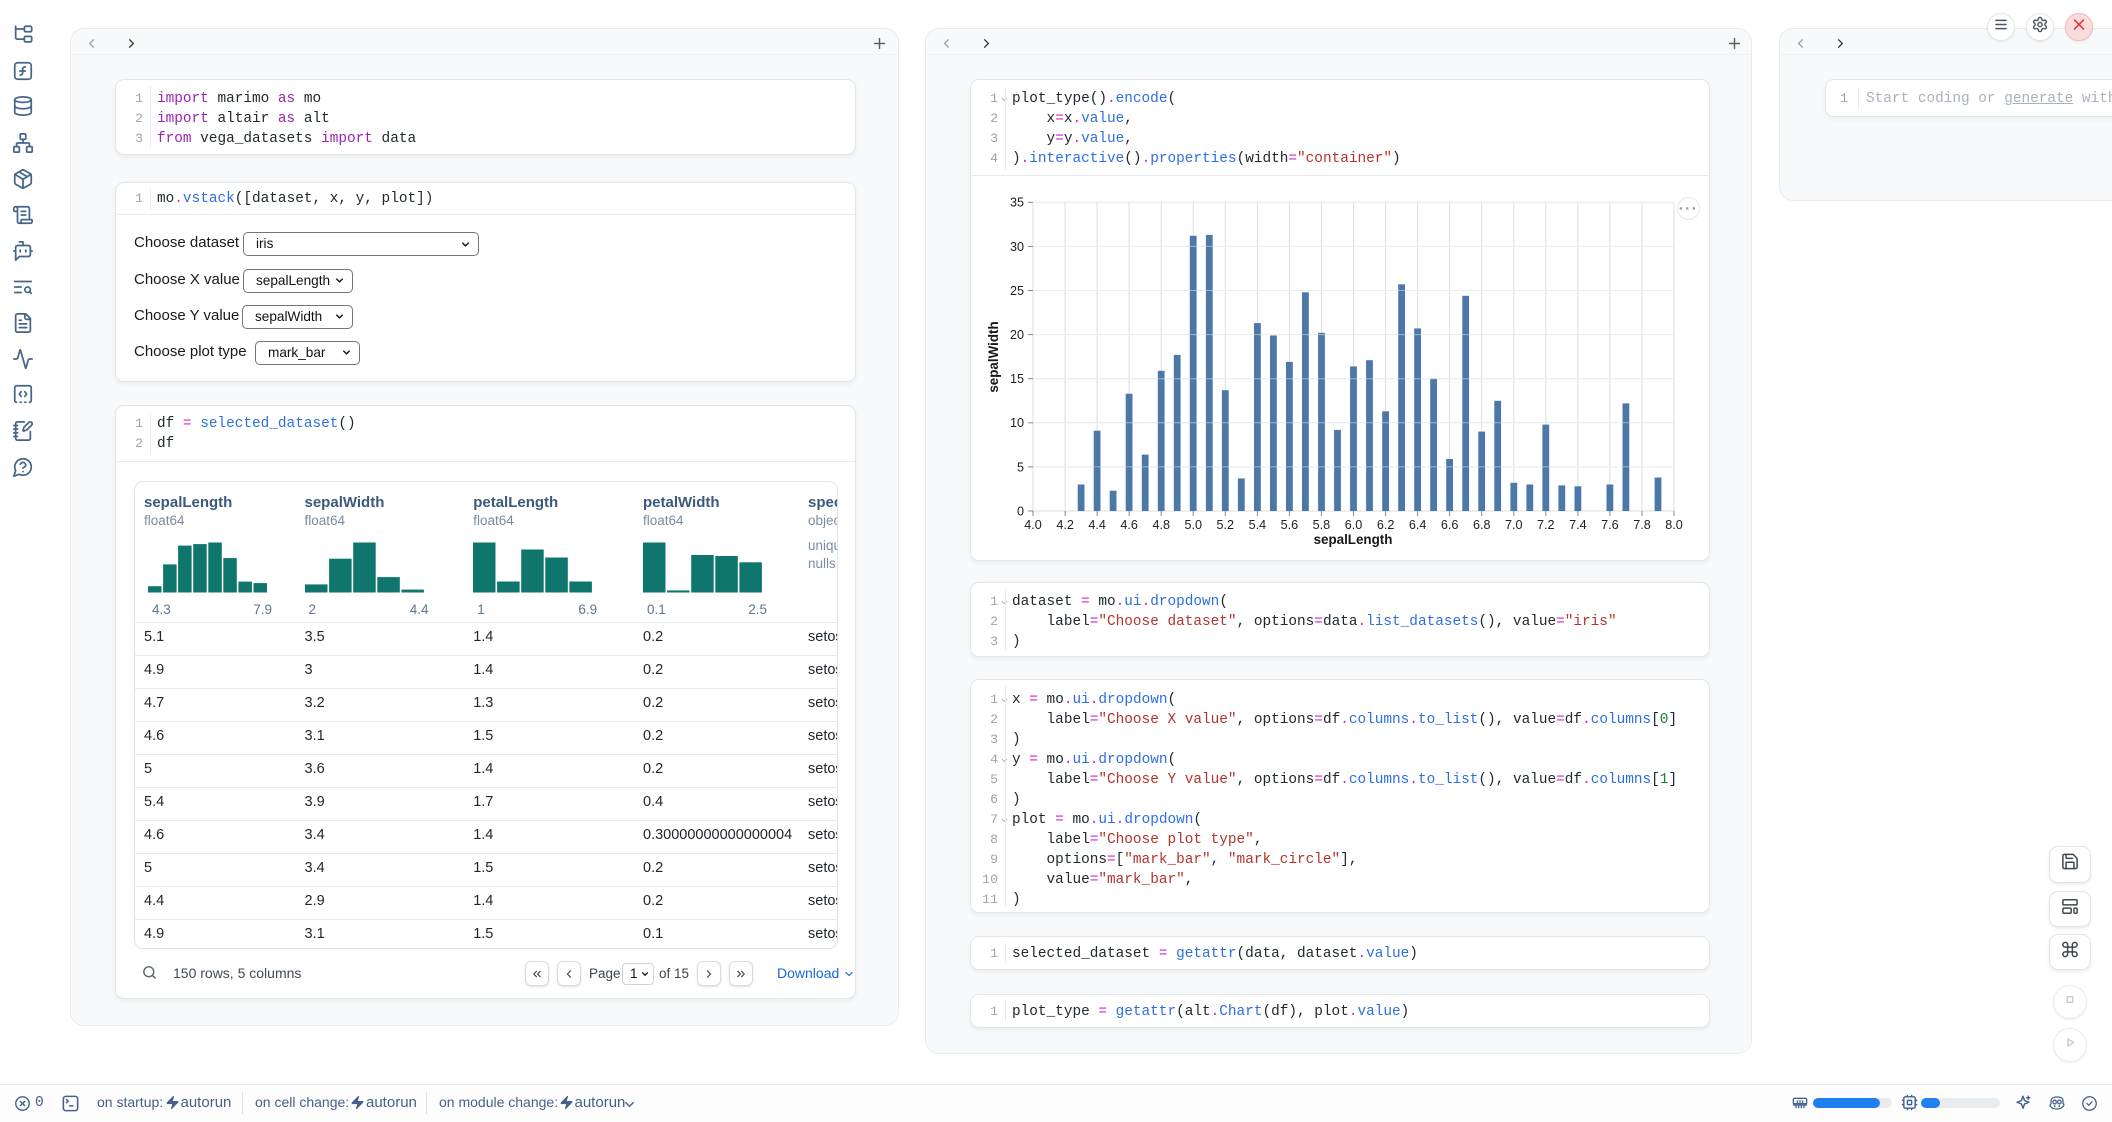 The height and width of the screenshot is (1122, 2112). I want to click on svg-text: 5.0, so click(1193, 525).